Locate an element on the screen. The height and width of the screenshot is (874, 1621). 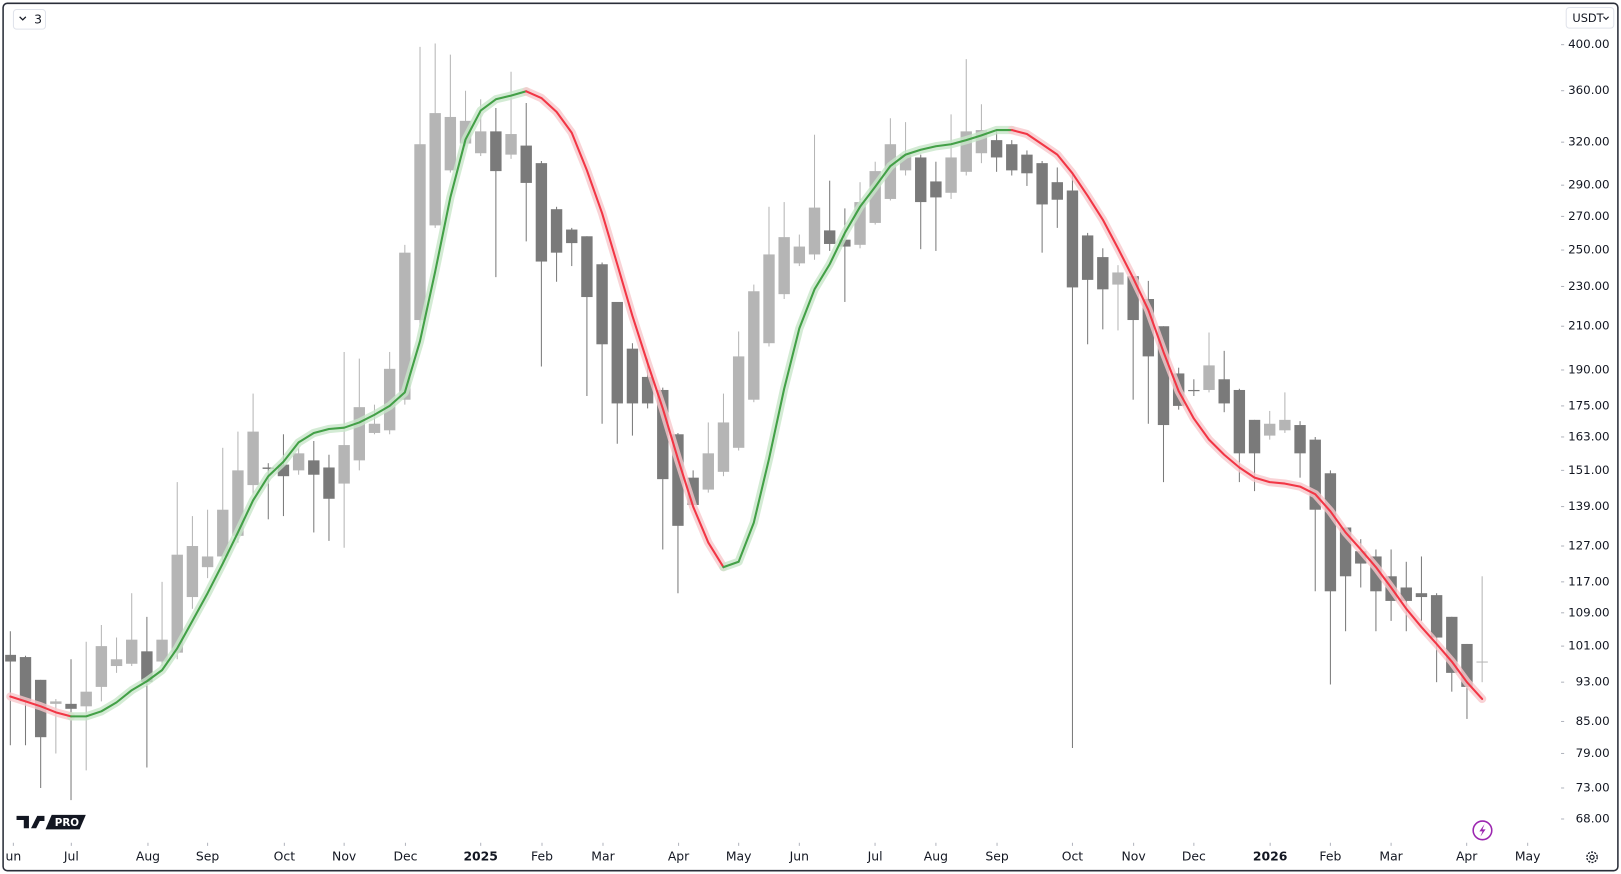
y-tick-label: 68.00 is located at coordinates (1593, 818).